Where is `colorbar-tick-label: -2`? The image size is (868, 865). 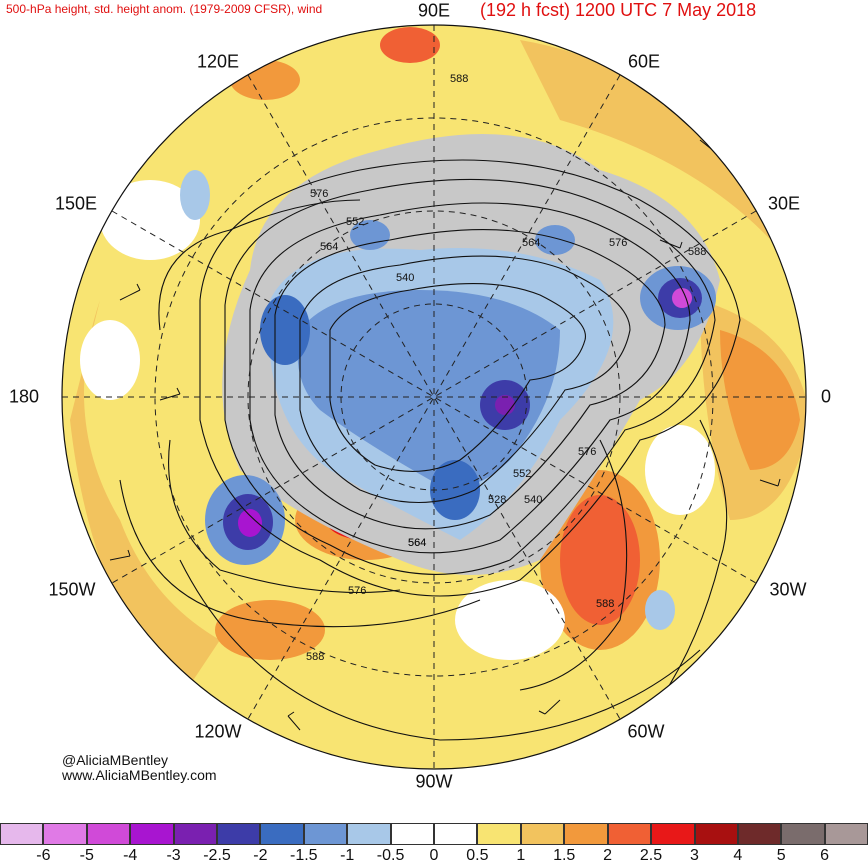
colorbar-tick-label: -2 is located at coordinates (260, 855).